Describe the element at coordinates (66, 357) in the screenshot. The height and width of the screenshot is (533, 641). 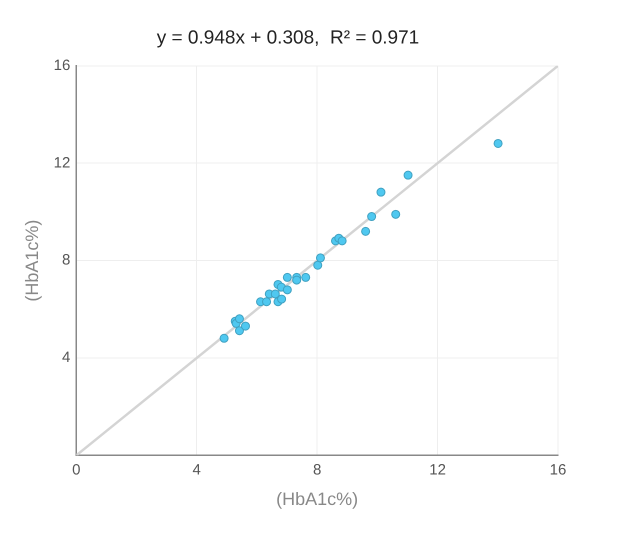
I see `y-tick-label: 4` at that location.